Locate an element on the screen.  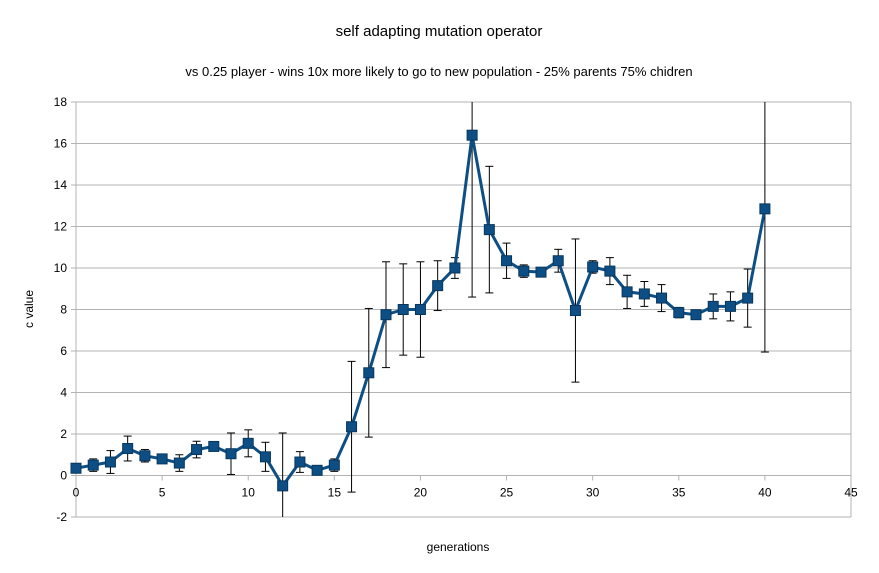
x-tick-label: 0 is located at coordinates (76, 493).